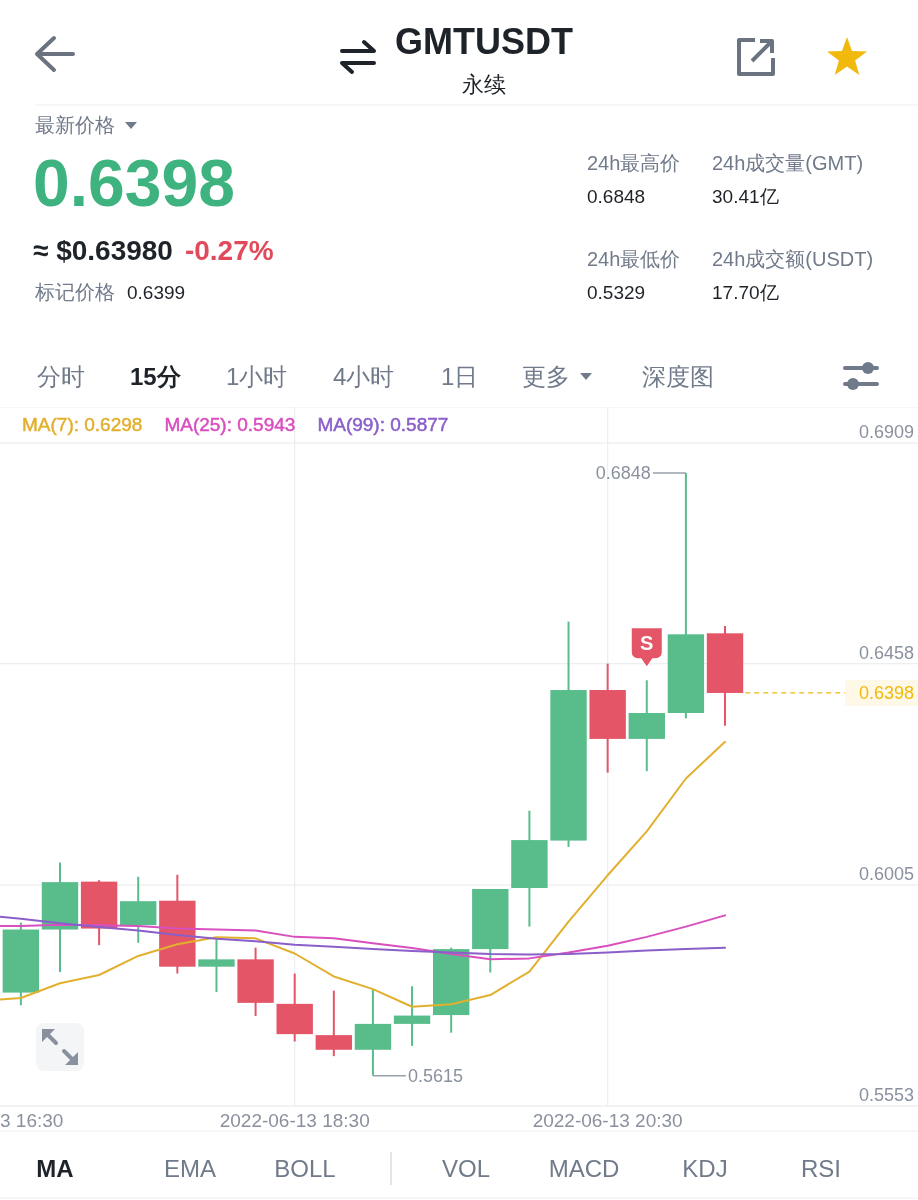 The image size is (918, 1200). Describe the element at coordinates (156, 376) in the screenshot. I see `text: 15分` at that location.